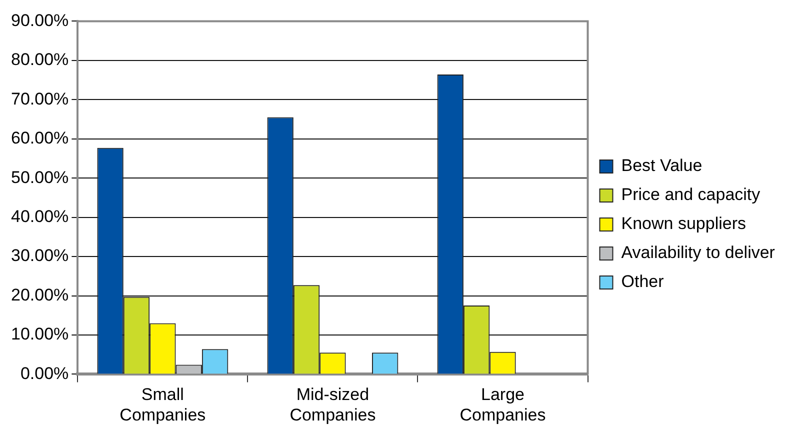 The width and height of the screenshot is (793, 437). Describe the element at coordinates (39, 294) in the screenshot. I see `y-tick-label: 20.00%` at that location.